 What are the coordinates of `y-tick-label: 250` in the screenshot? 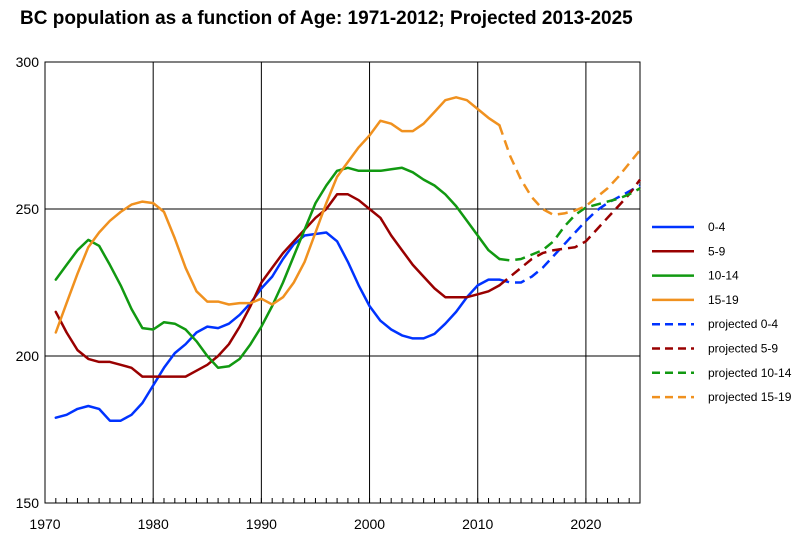 It's located at (28, 209).